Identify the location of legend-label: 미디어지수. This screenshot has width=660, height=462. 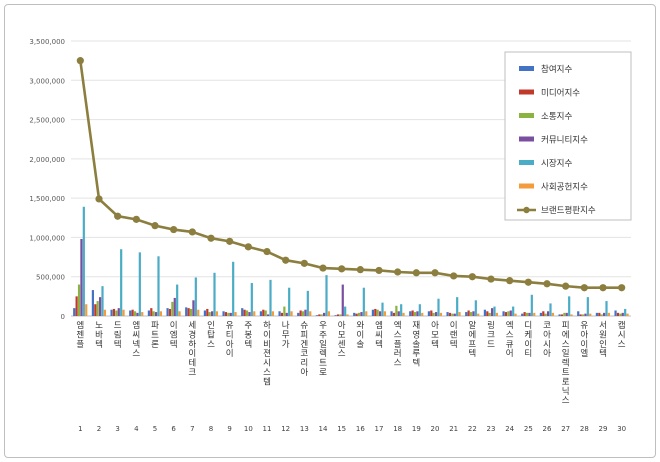
(560, 93).